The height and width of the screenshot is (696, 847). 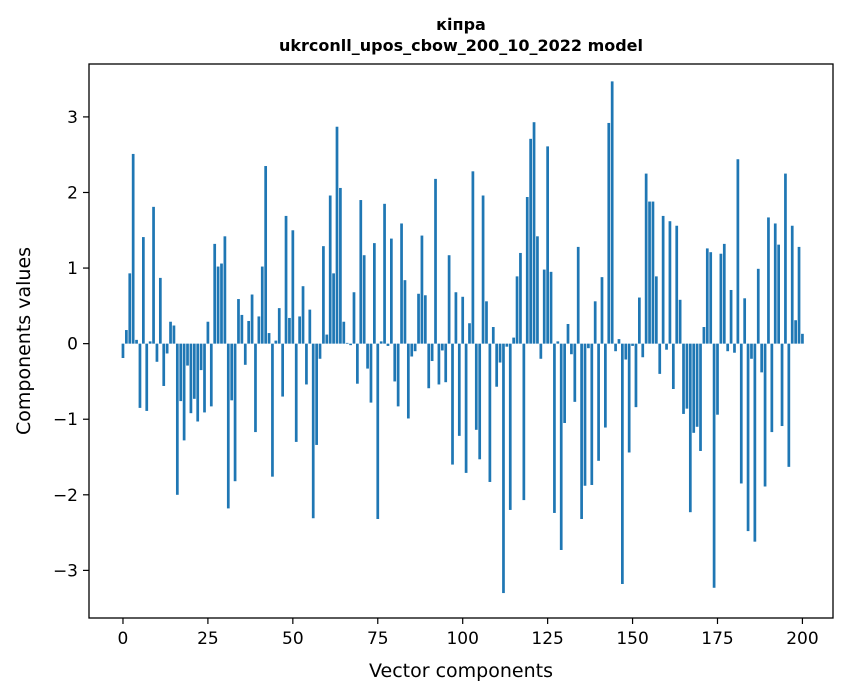 What do you see at coordinates (208, 639) in the screenshot?
I see `x-tick-label: 25` at bounding box center [208, 639].